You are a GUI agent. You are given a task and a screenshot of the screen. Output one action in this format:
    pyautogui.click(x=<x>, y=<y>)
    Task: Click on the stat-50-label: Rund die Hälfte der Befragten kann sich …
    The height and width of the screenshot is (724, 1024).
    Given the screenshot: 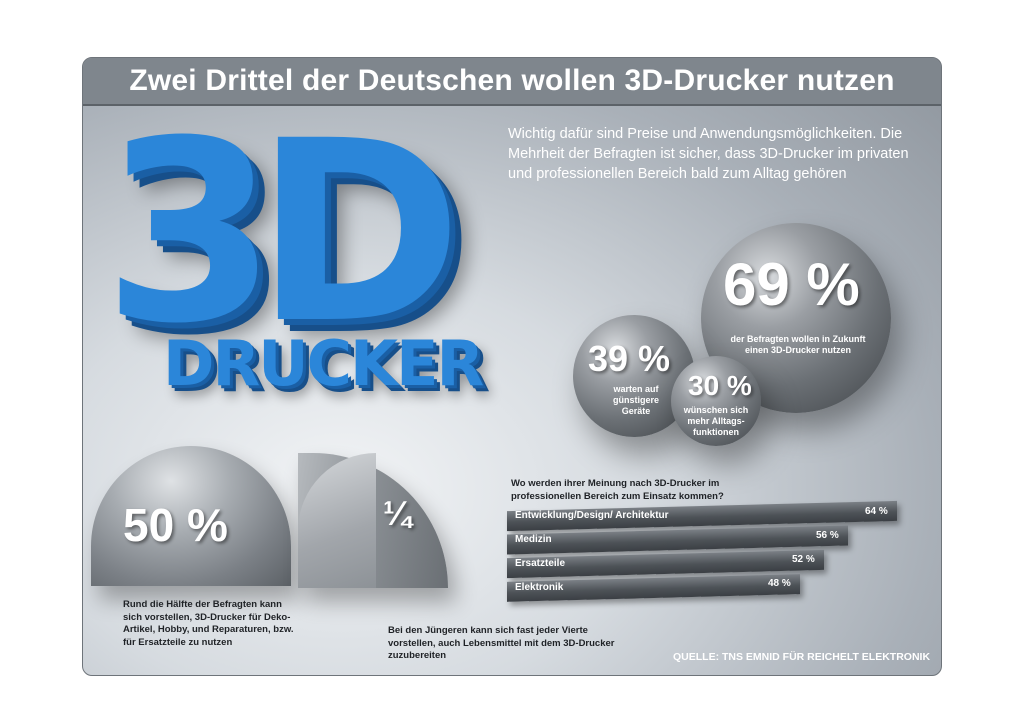 What is the action you would take?
    pyautogui.click(x=208, y=623)
    